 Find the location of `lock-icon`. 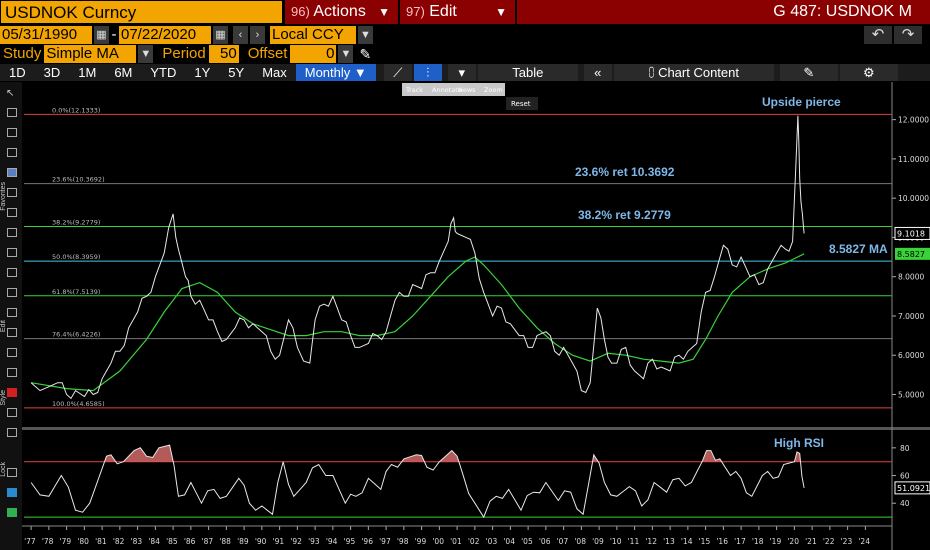

lock-icon is located at coordinates (12, 472).